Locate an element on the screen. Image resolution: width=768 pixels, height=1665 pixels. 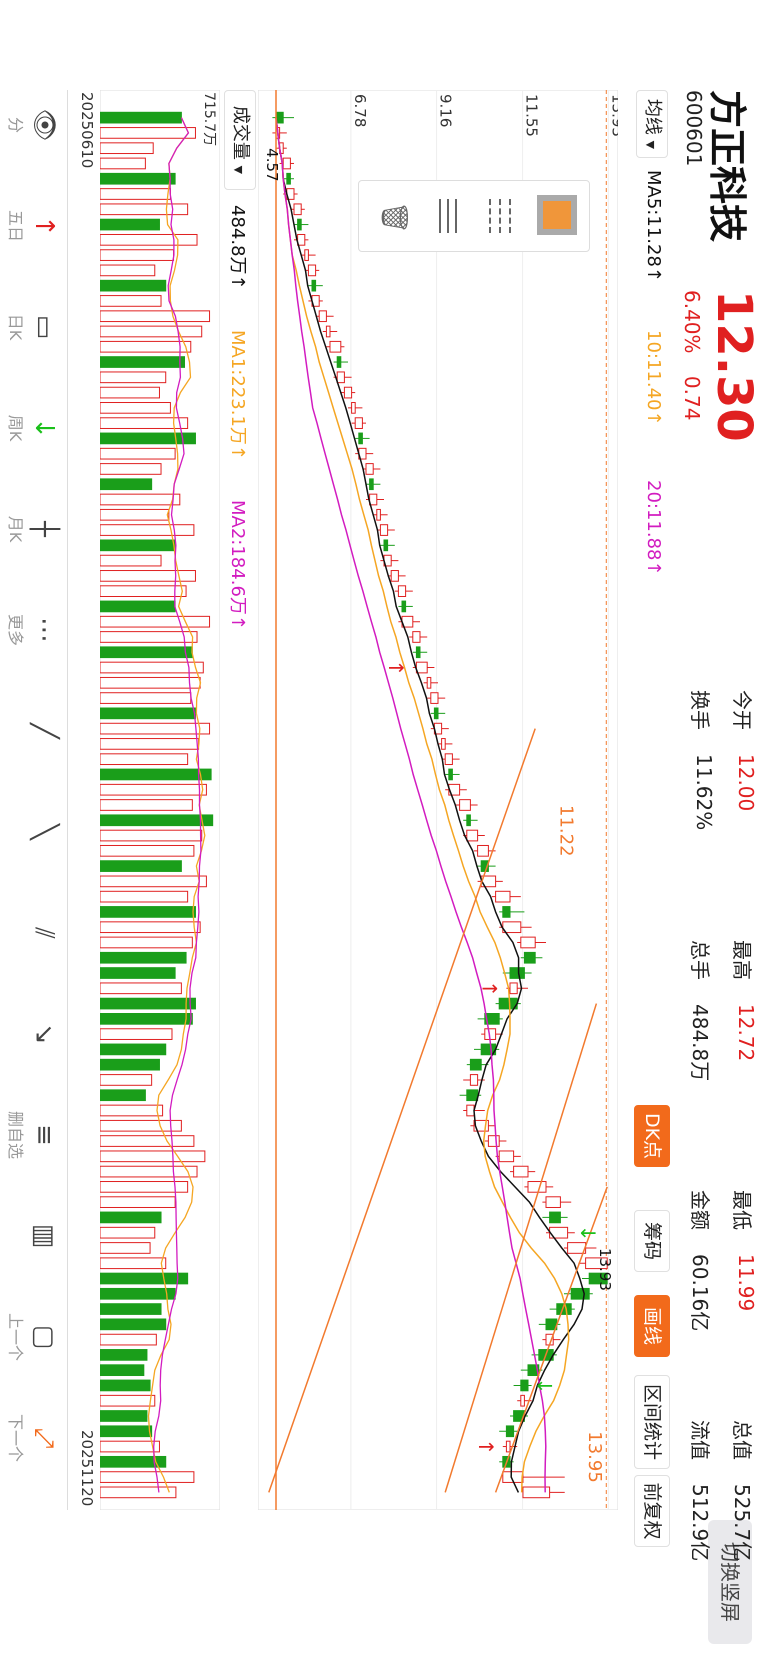
toolbar-item: ╲ is located at coordinates (34, 832).